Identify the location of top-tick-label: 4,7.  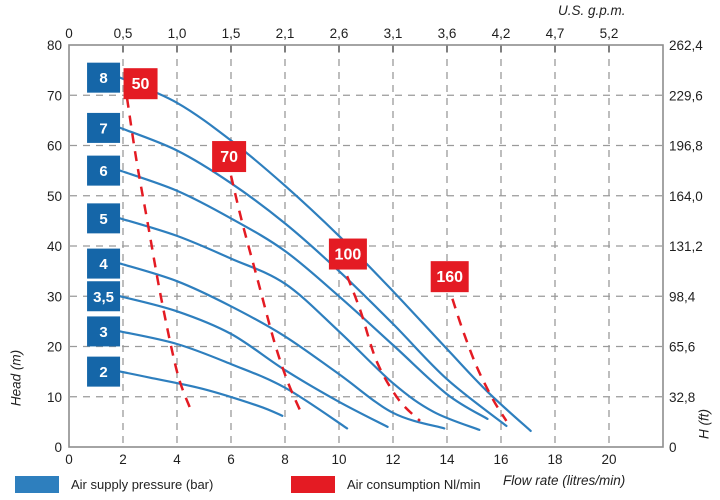
(555, 33).